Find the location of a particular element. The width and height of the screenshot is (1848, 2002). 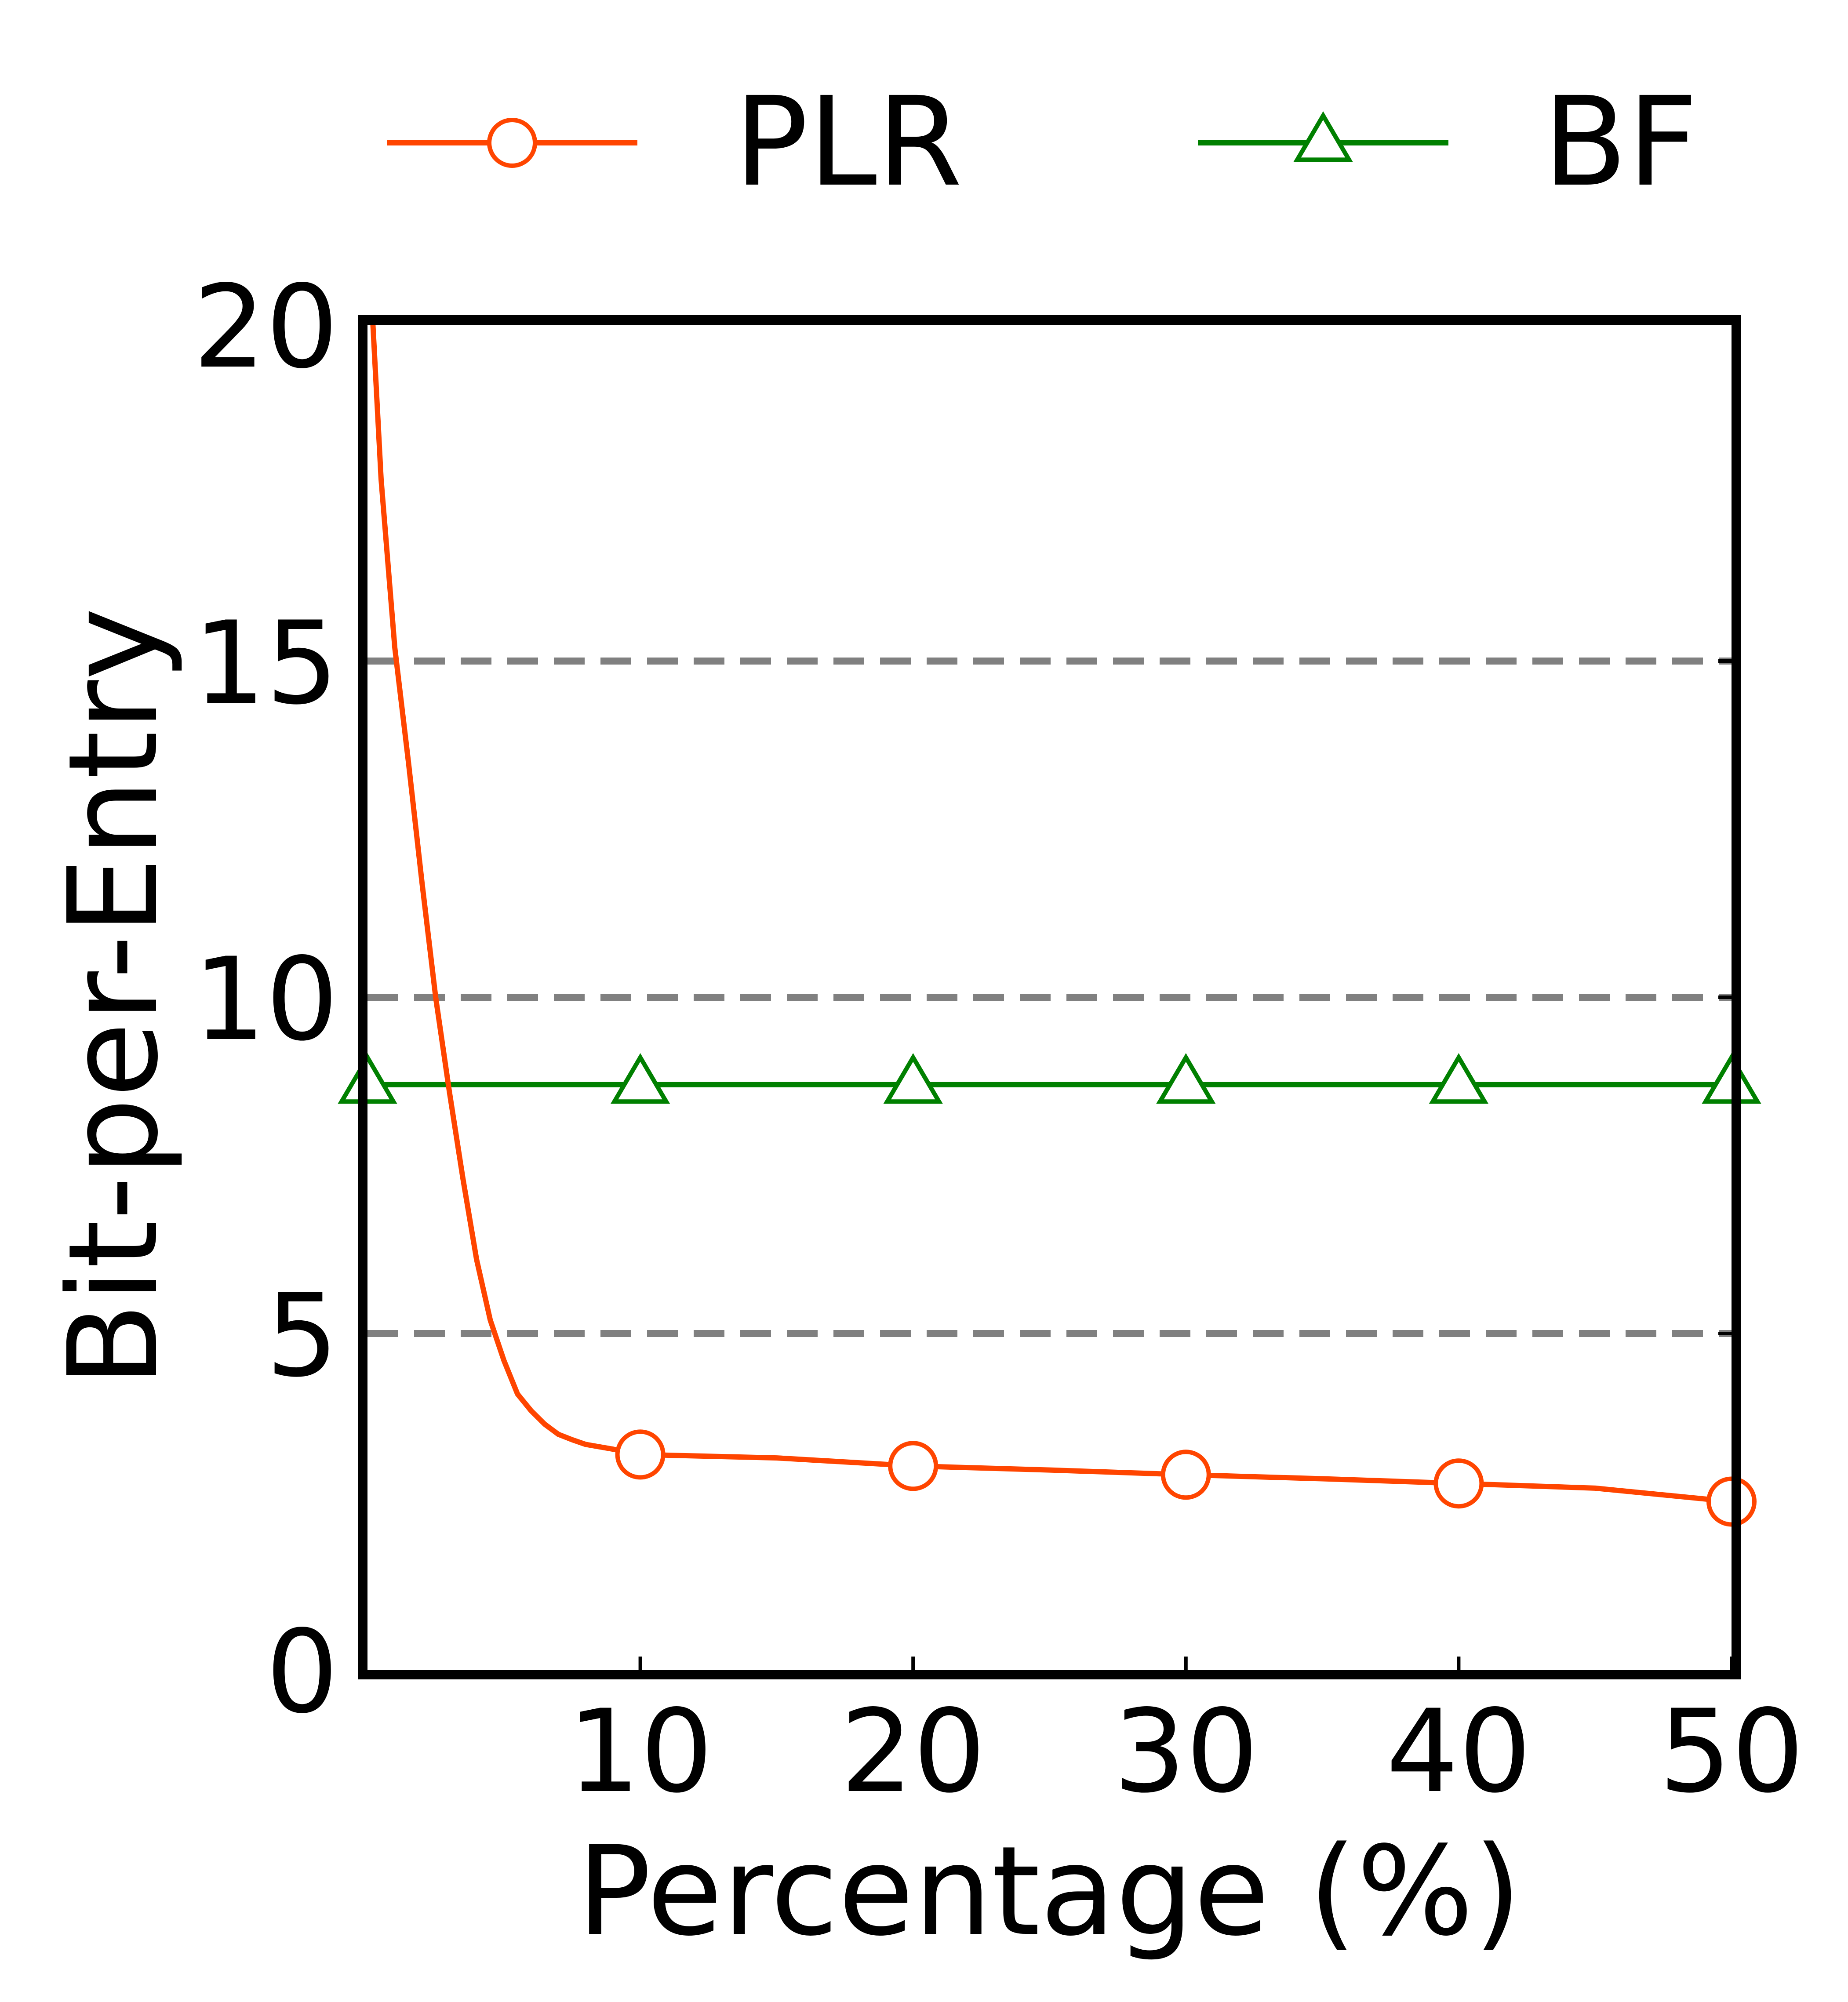

legend-bf-marker is located at coordinates (1323, 136).